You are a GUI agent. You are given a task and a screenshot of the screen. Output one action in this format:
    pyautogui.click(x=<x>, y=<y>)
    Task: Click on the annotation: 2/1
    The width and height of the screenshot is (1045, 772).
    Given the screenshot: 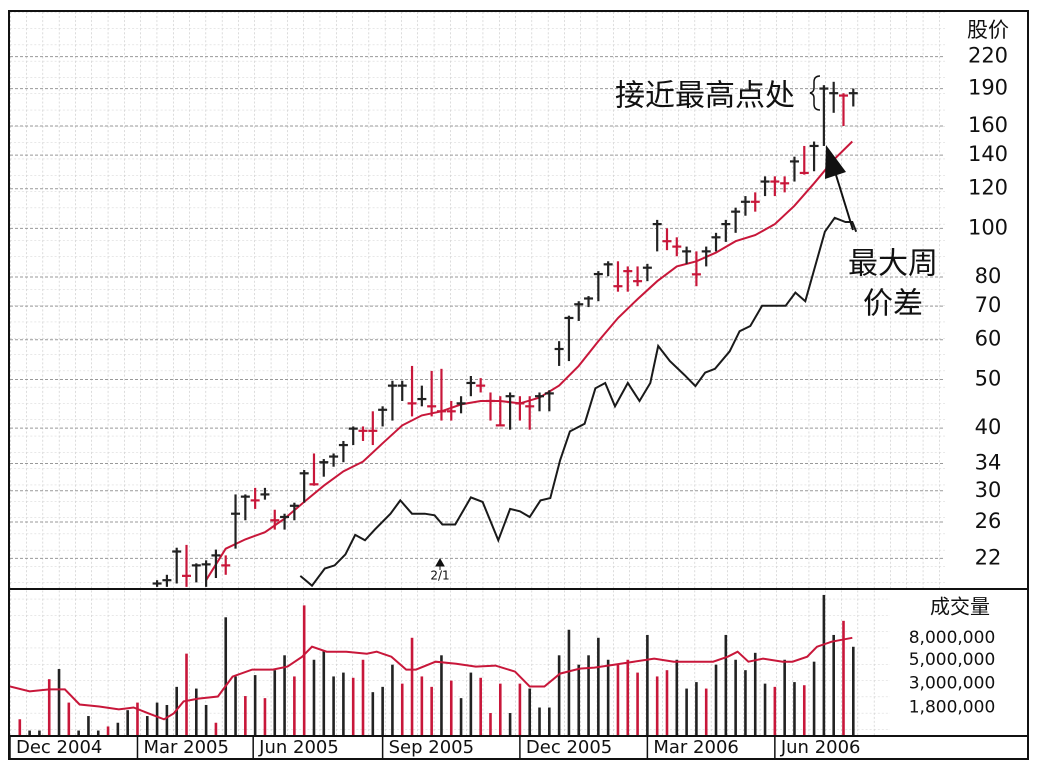 What is the action you would take?
    pyautogui.click(x=439, y=576)
    